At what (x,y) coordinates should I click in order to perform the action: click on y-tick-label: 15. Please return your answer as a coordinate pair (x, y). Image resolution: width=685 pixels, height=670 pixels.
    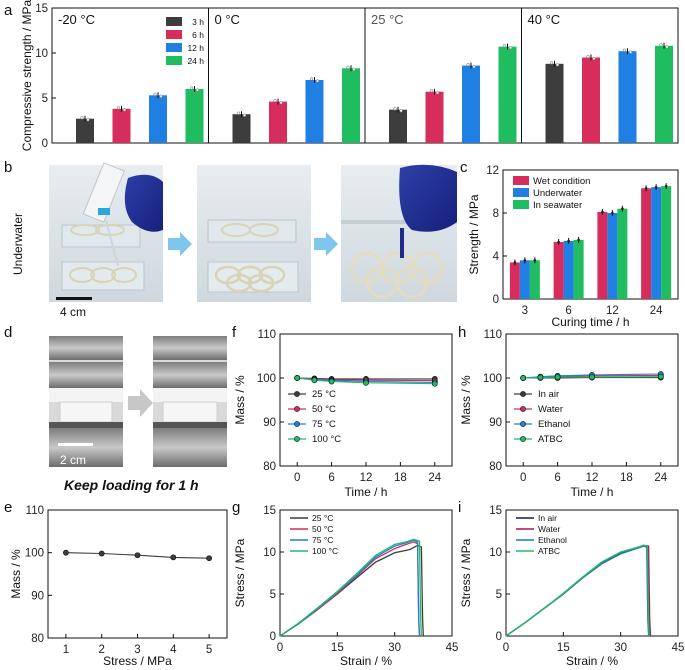
    Looking at the image, I should click on (269, 511).